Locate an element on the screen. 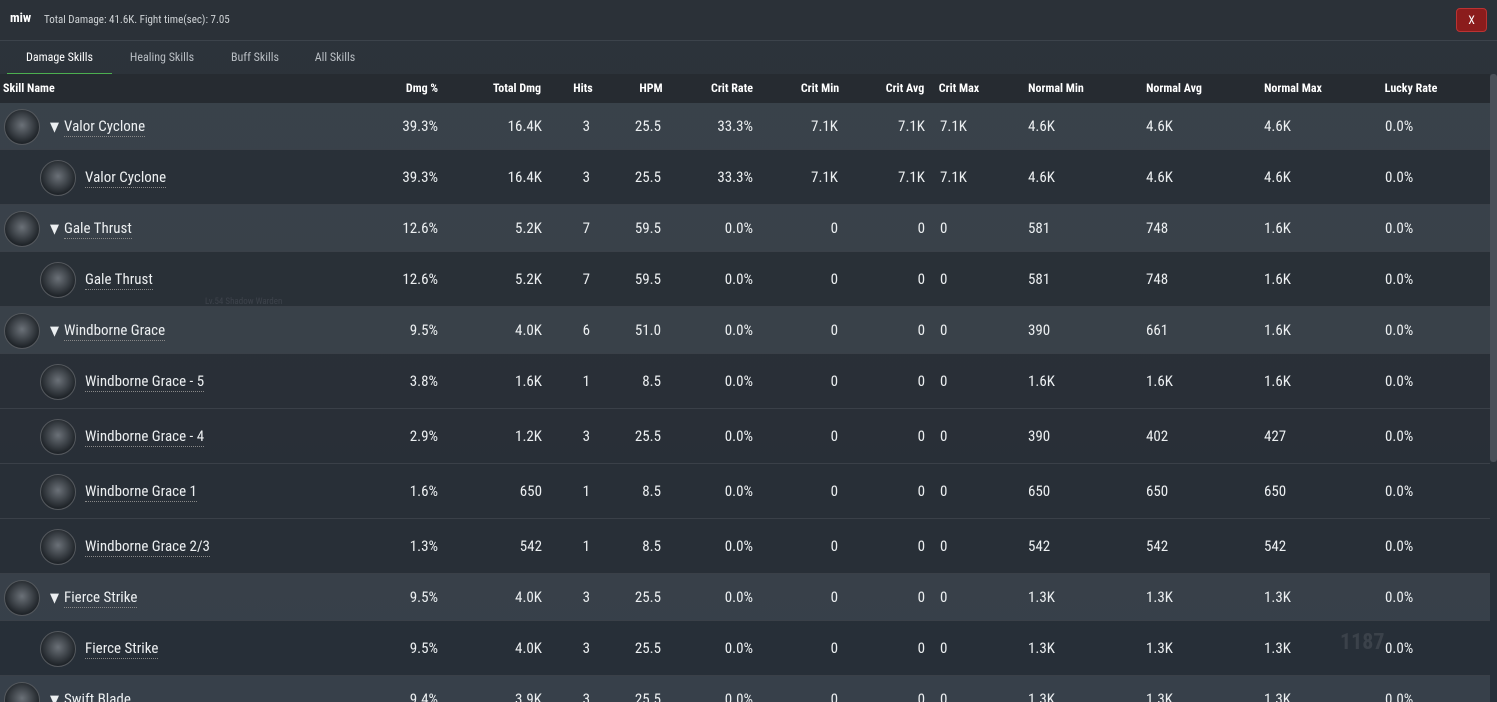 The height and width of the screenshot is (702, 1497). skill-name-text: Fierce Strike is located at coordinates (122, 648).